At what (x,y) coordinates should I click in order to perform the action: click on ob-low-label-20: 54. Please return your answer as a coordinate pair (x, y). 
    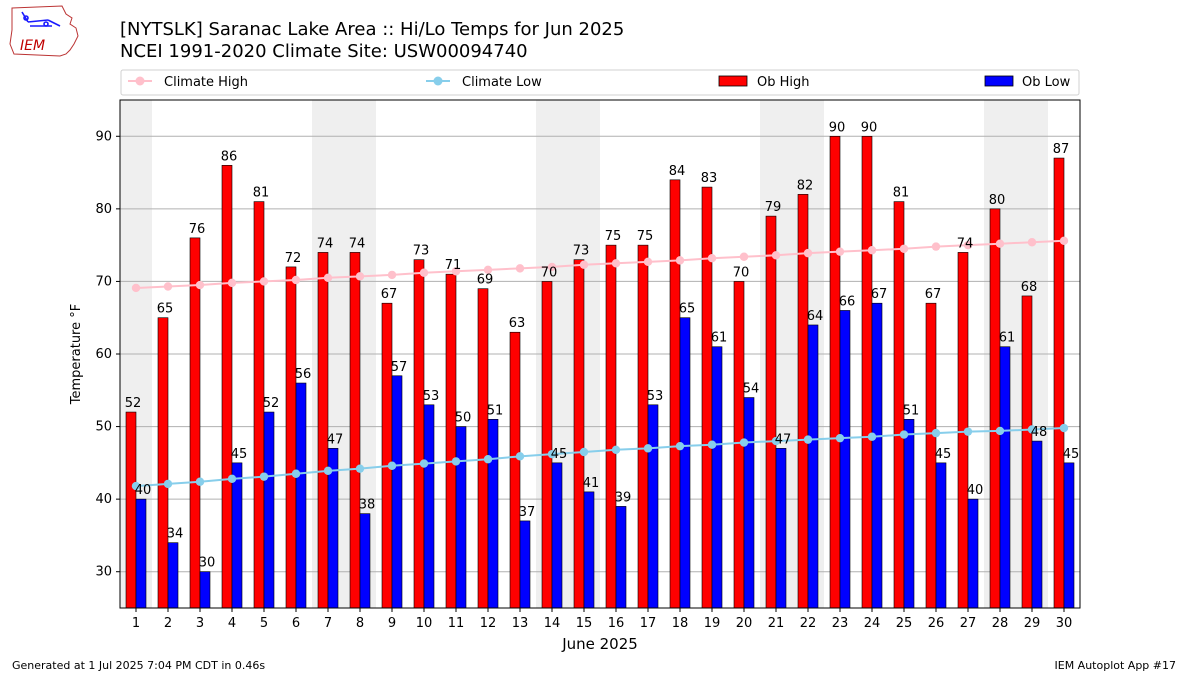
    Looking at the image, I should click on (751, 389).